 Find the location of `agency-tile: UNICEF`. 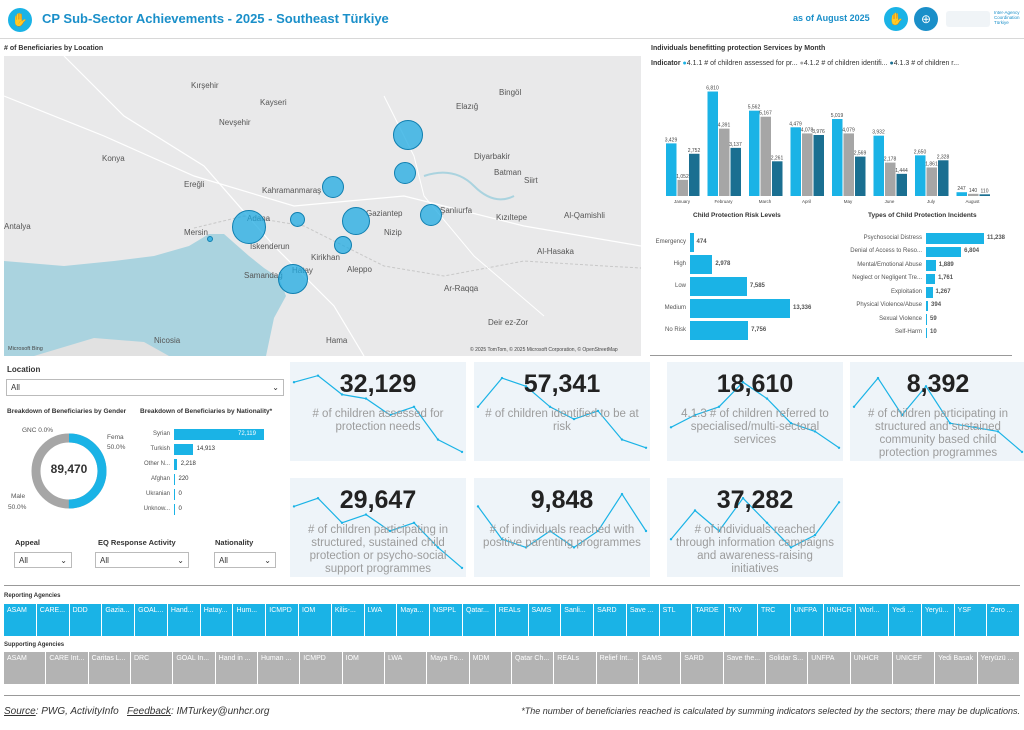

agency-tile: UNICEF is located at coordinates (914, 668).